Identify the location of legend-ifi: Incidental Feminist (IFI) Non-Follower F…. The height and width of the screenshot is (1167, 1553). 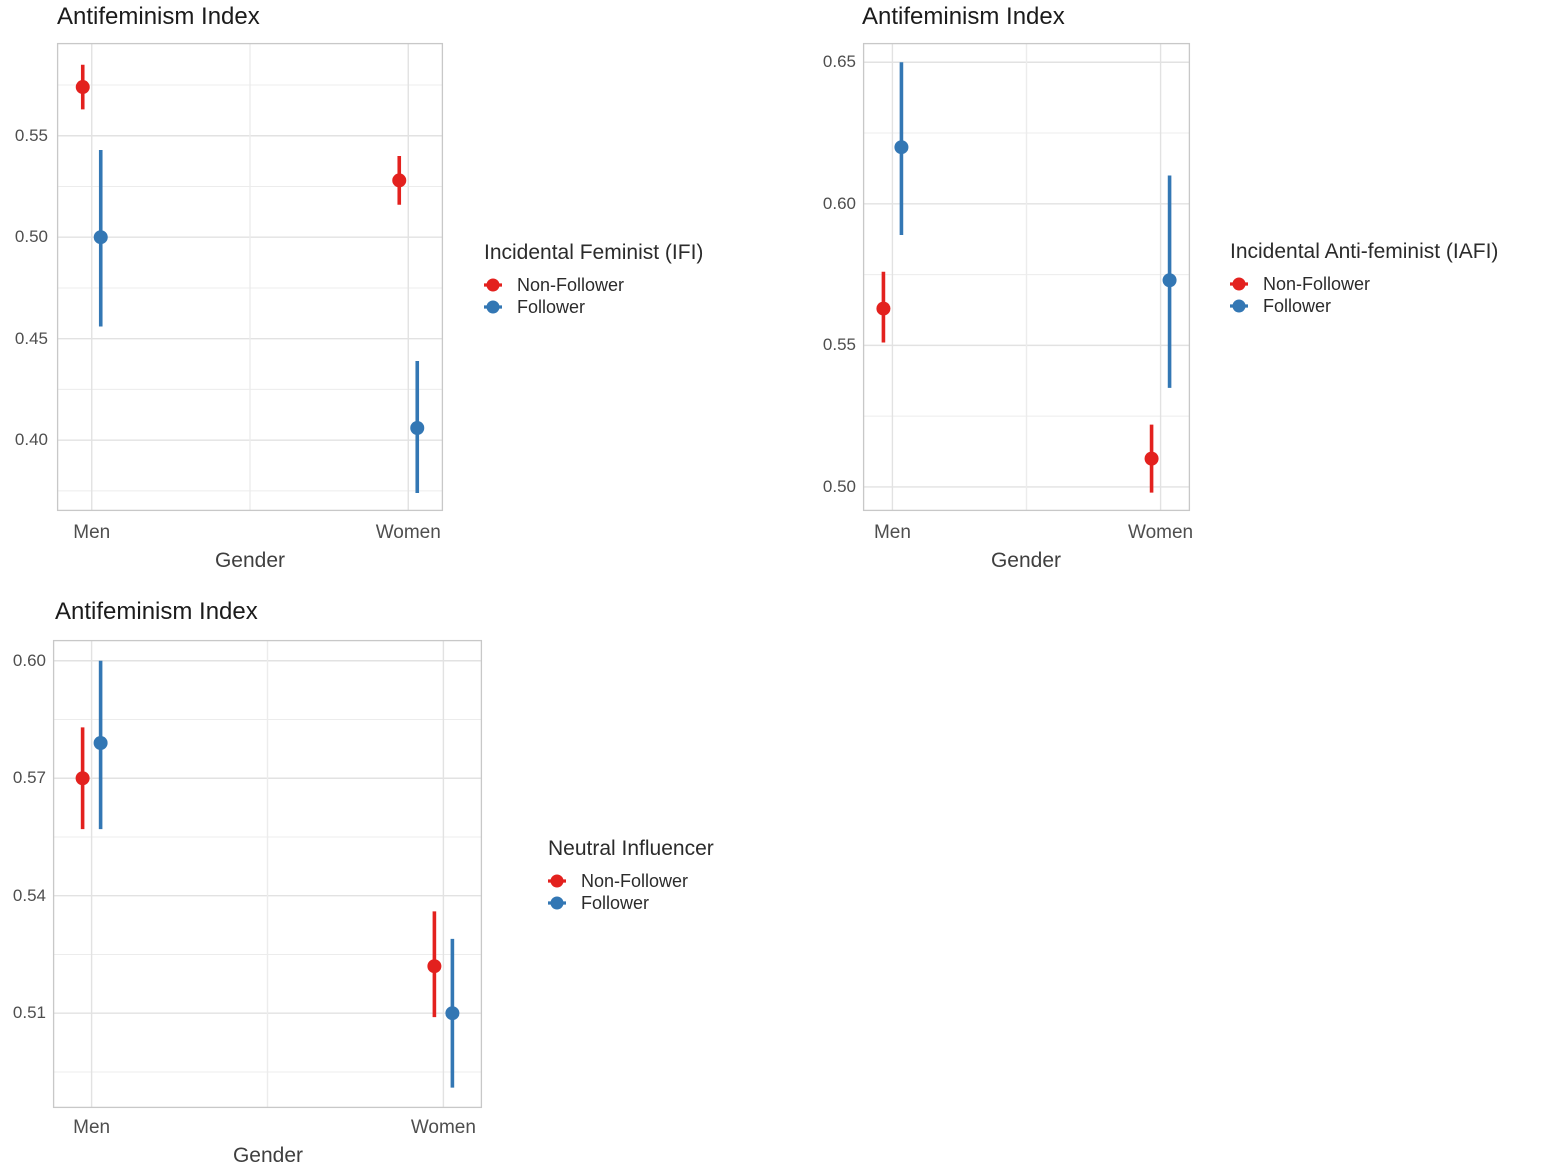
(593, 279).